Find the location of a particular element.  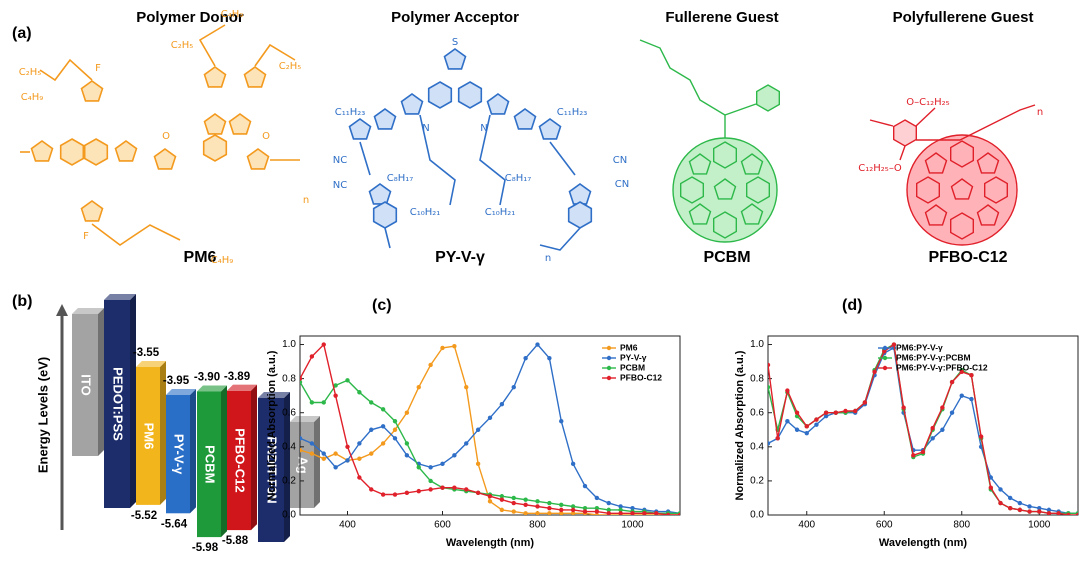

legend-marker is located at coordinates (885, 358).